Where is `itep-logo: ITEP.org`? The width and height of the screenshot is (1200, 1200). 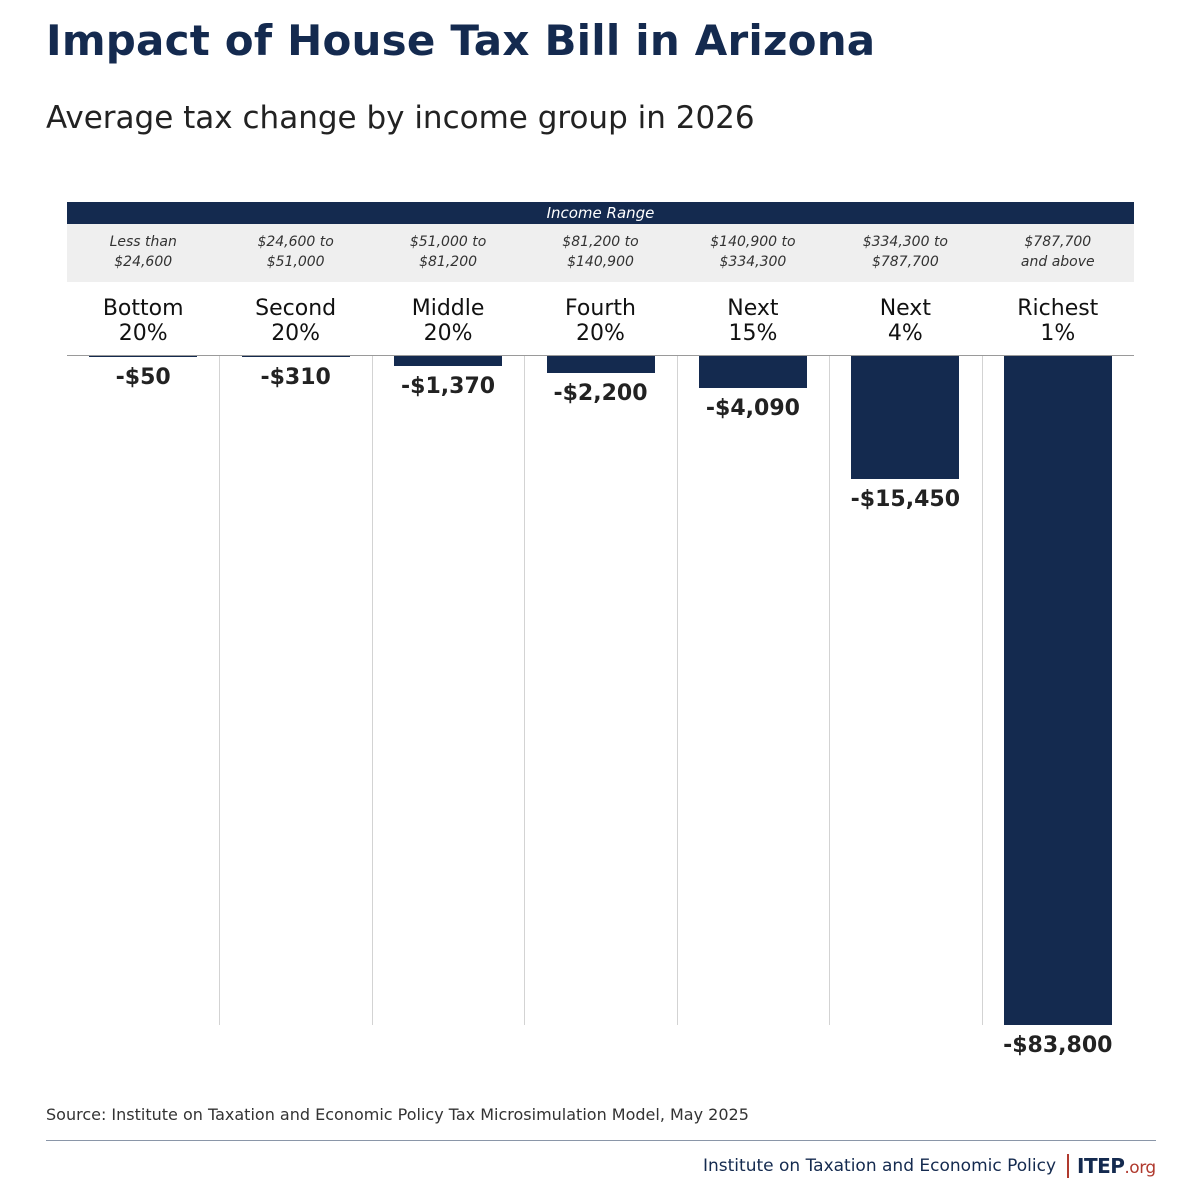 itep-logo: ITEP.org is located at coordinates (1116, 1166).